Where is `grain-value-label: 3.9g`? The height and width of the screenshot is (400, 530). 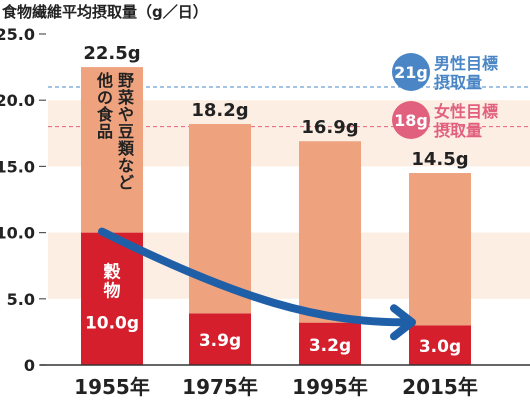 grain-value-label: 3.9g is located at coordinates (220, 341).